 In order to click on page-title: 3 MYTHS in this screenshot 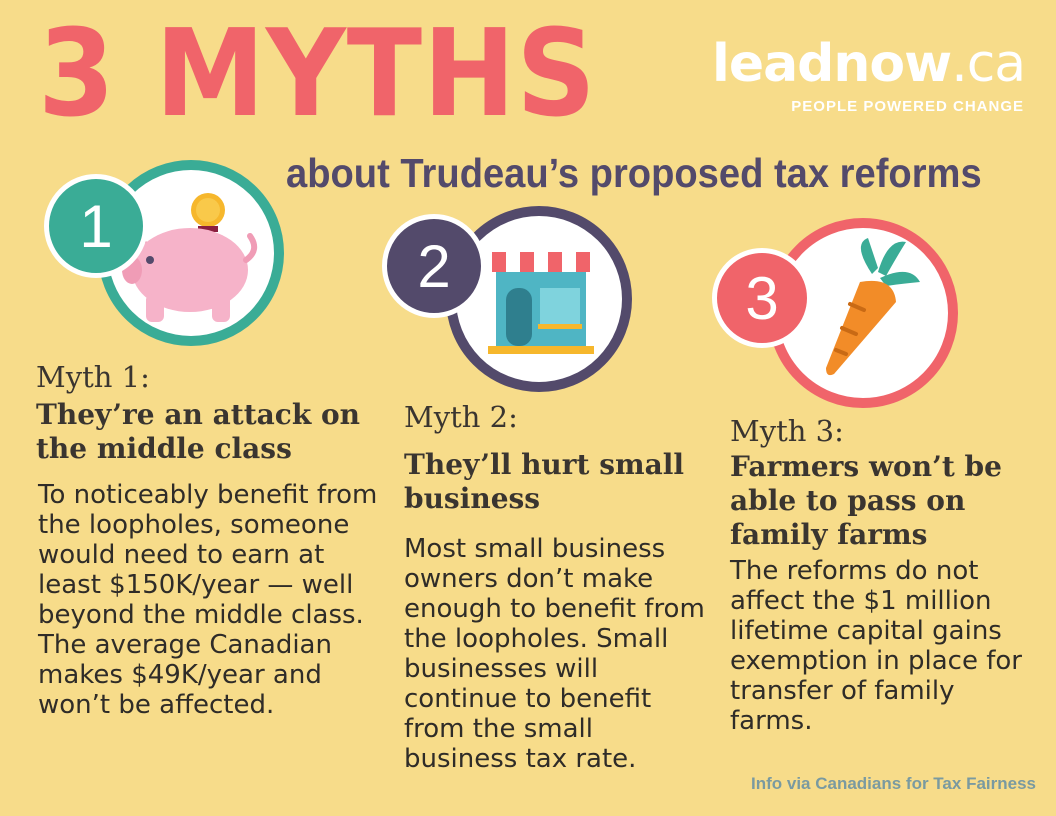, I will do `click(317, 74)`.